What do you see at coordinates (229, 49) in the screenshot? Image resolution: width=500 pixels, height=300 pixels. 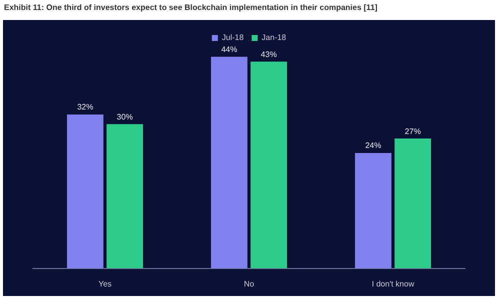 I see `data-label: 44%` at bounding box center [229, 49].